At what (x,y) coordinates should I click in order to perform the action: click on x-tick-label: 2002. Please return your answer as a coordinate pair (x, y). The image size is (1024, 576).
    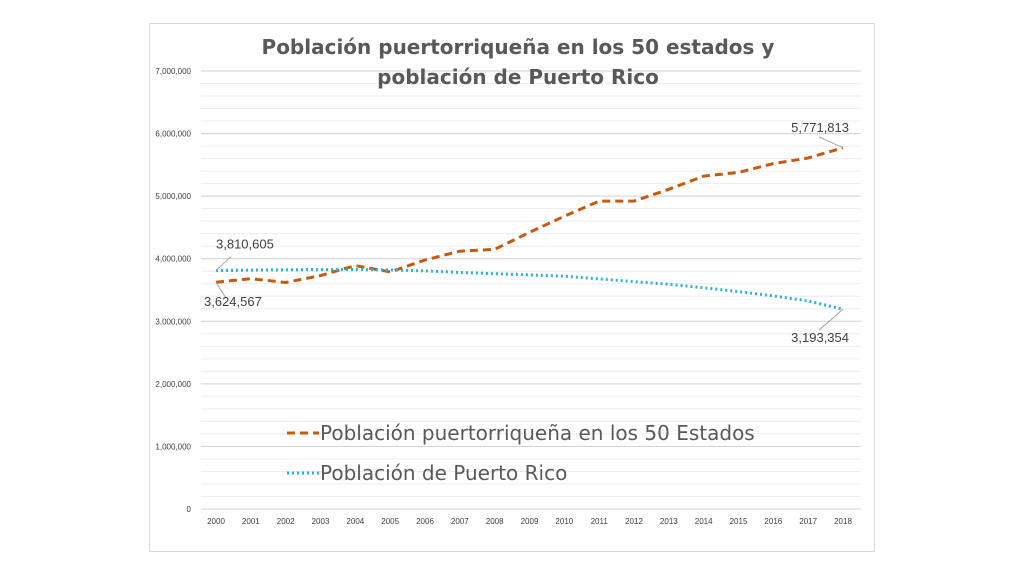
    Looking at the image, I should click on (286, 521).